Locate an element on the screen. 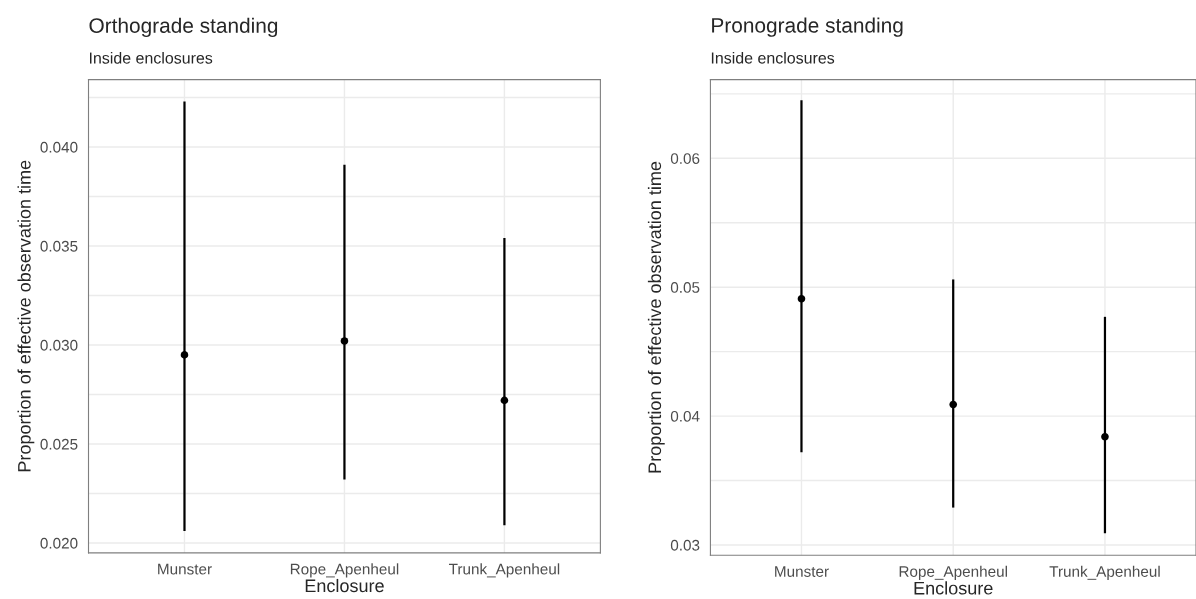 The image size is (1196, 599). y-tick-label: 0.040 is located at coordinates (59, 147).